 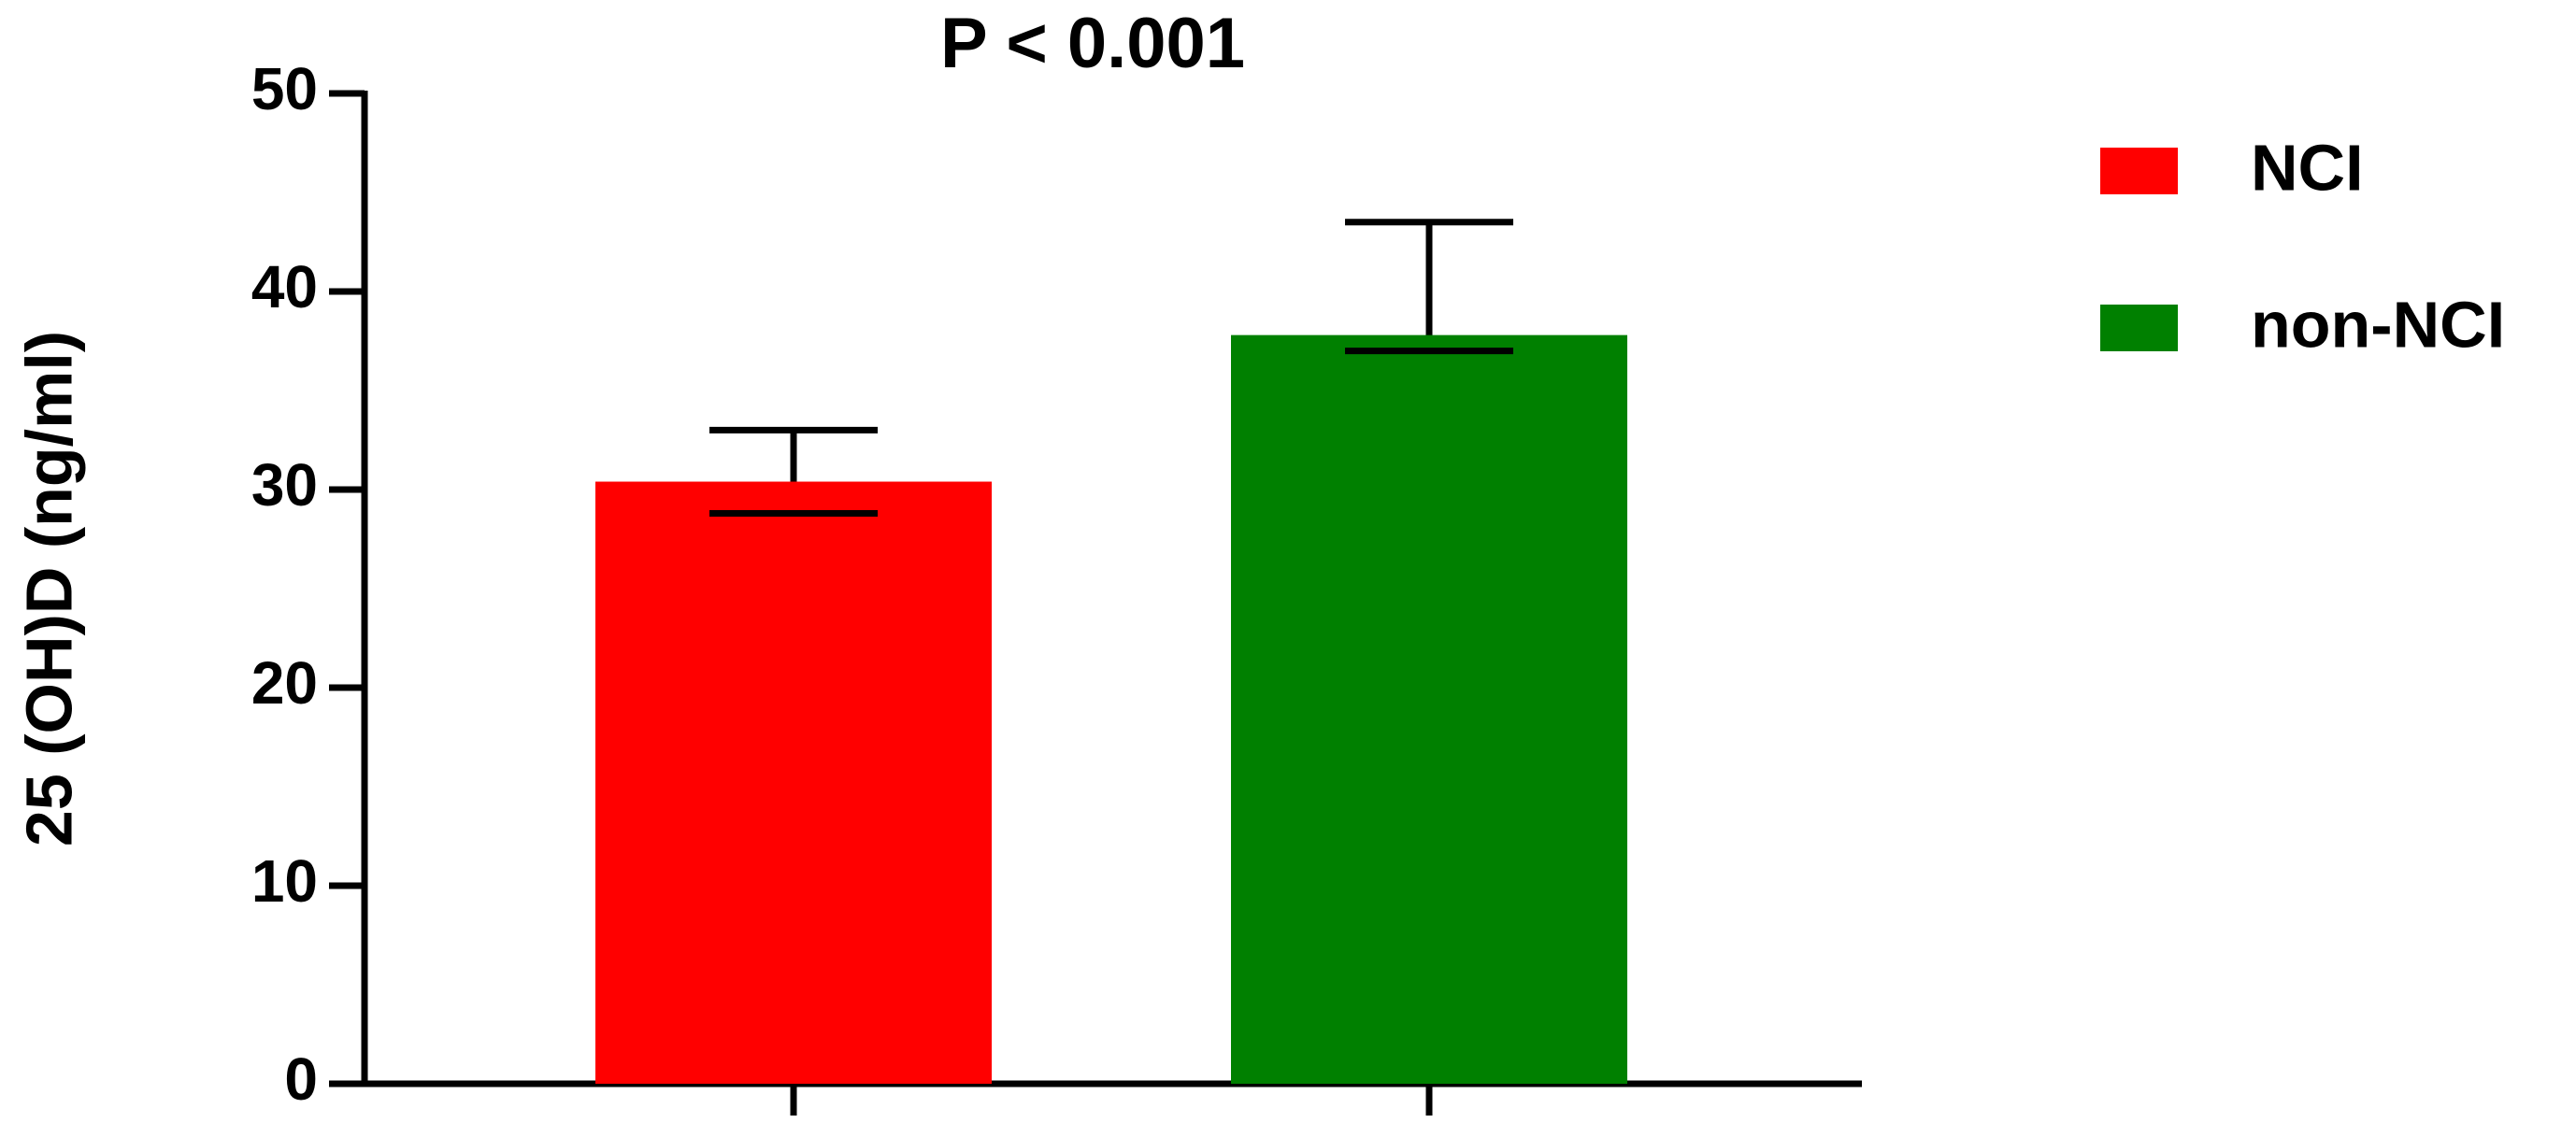 What do you see at coordinates (284, 485) in the screenshot?
I see `y-tick-label: 30` at bounding box center [284, 485].